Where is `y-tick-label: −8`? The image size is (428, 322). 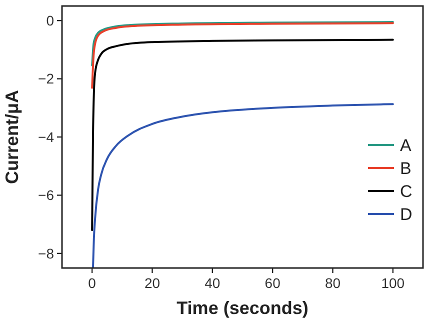 y-tick-label: −8 is located at coordinates (46, 253).